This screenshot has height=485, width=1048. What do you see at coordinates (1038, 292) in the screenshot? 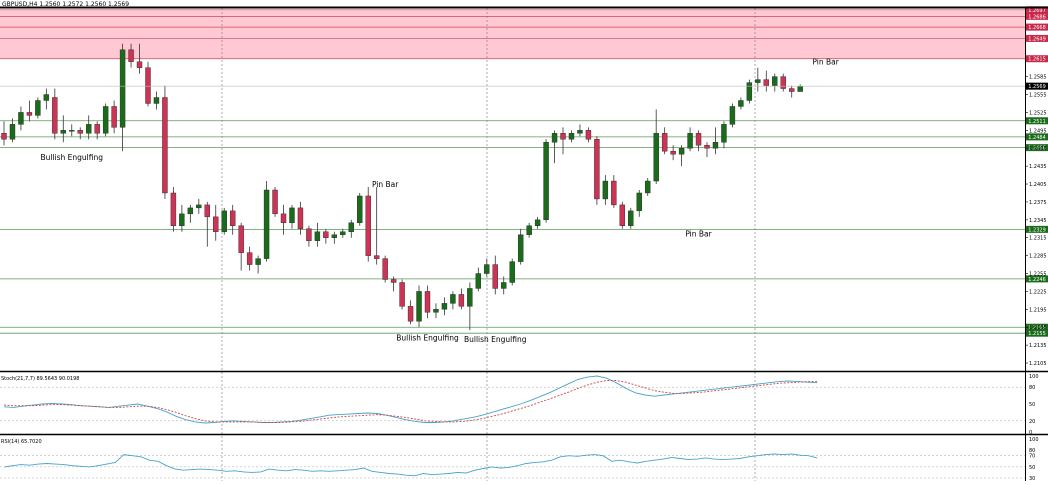
I see `price-tick-label: 1.2225` at bounding box center [1038, 292].